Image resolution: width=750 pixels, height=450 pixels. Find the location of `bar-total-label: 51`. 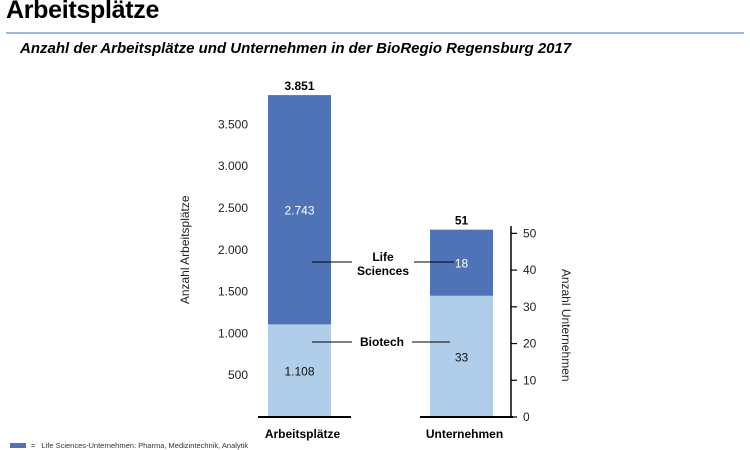

bar-total-label: 51 is located at coordinates (462, 221).